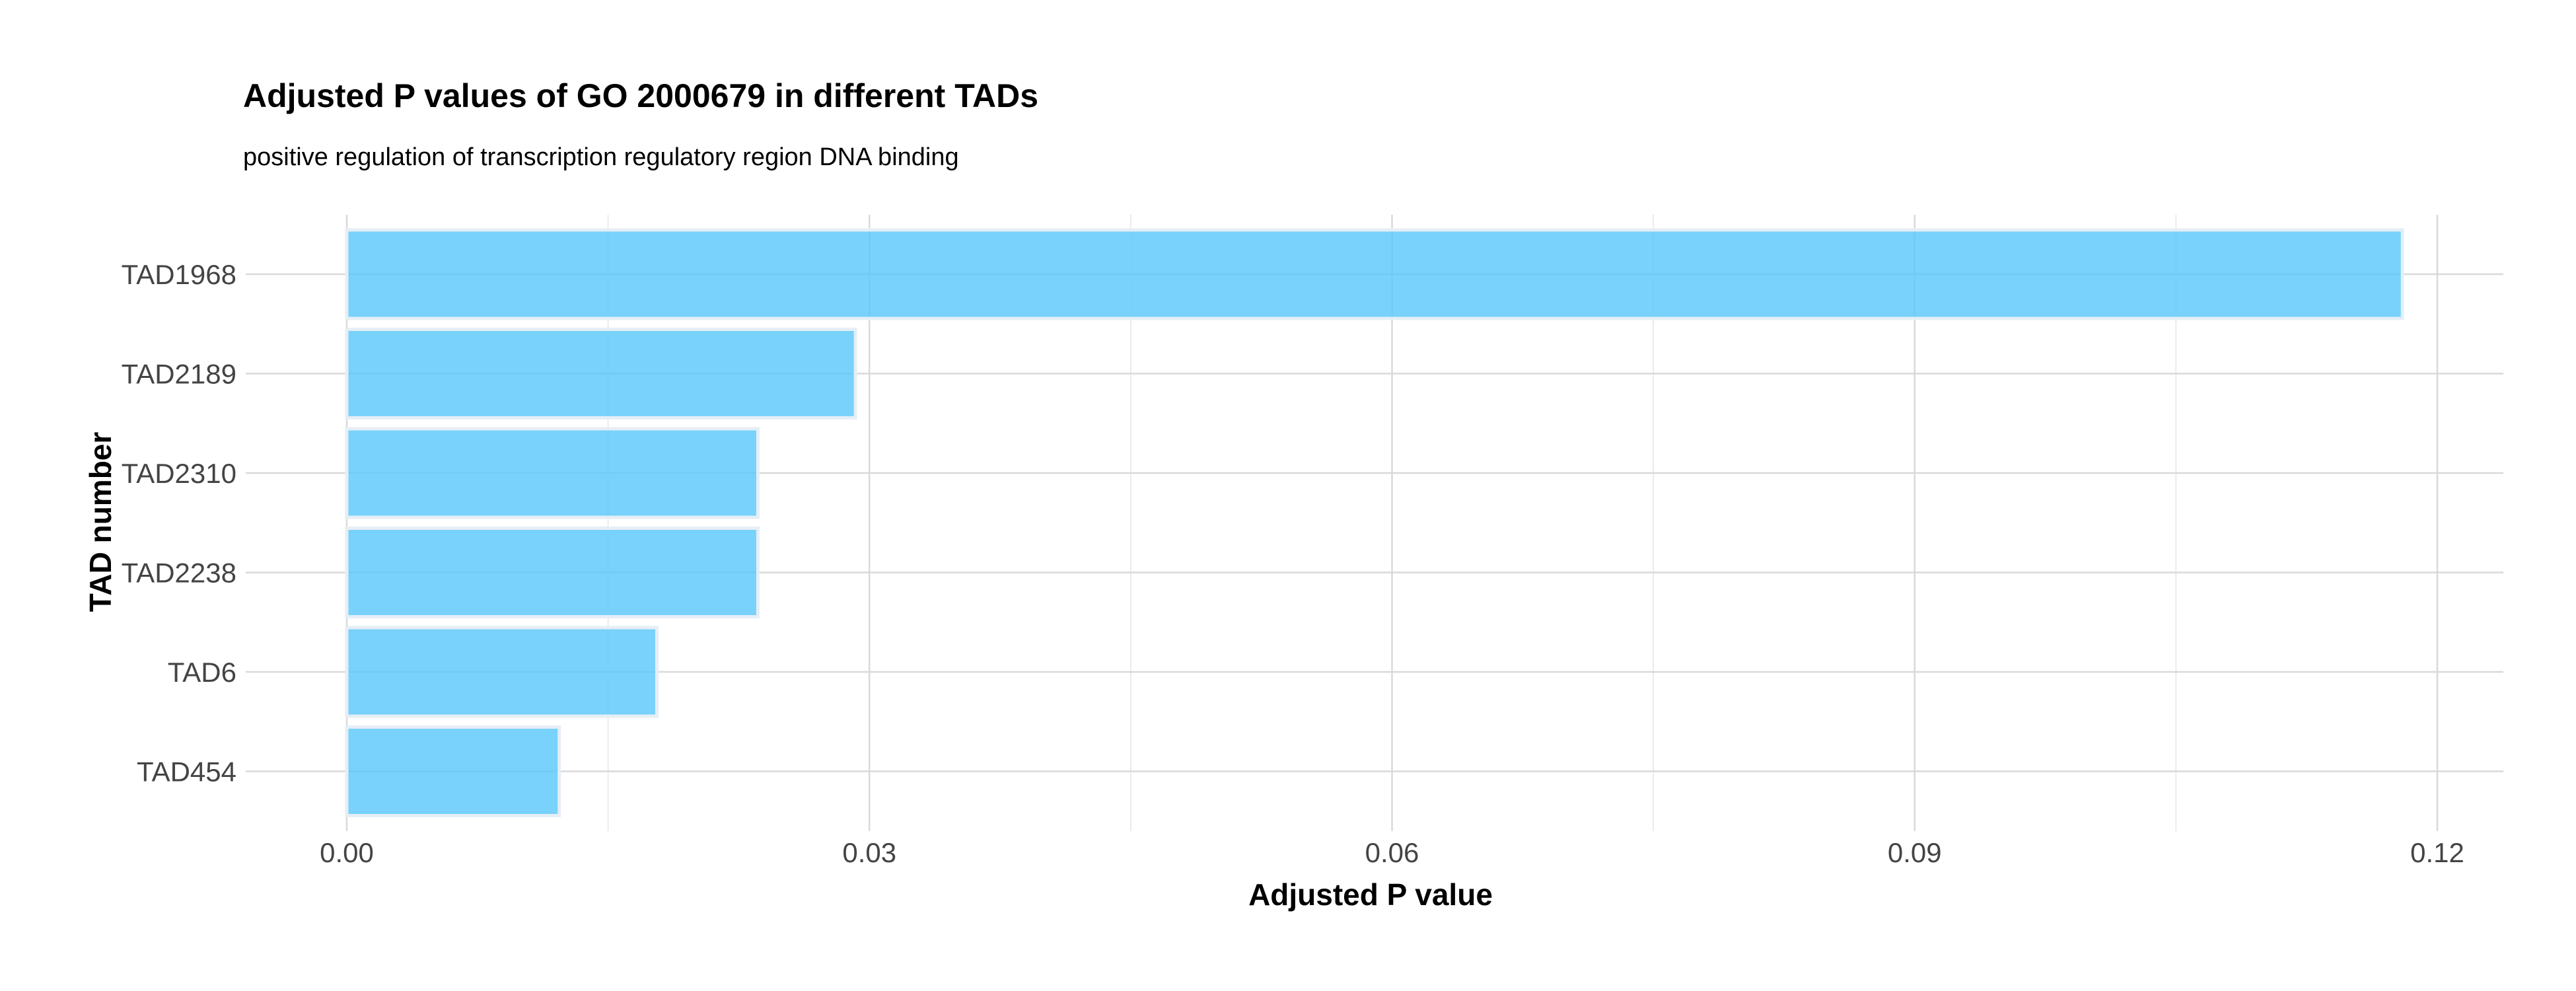 Image resolution: width=2576 pixels, height=991 pixels. What do you see at coordinates (453, 771) in the screenshot?
I see `bar-tad454` at bounding box center [453, 771].